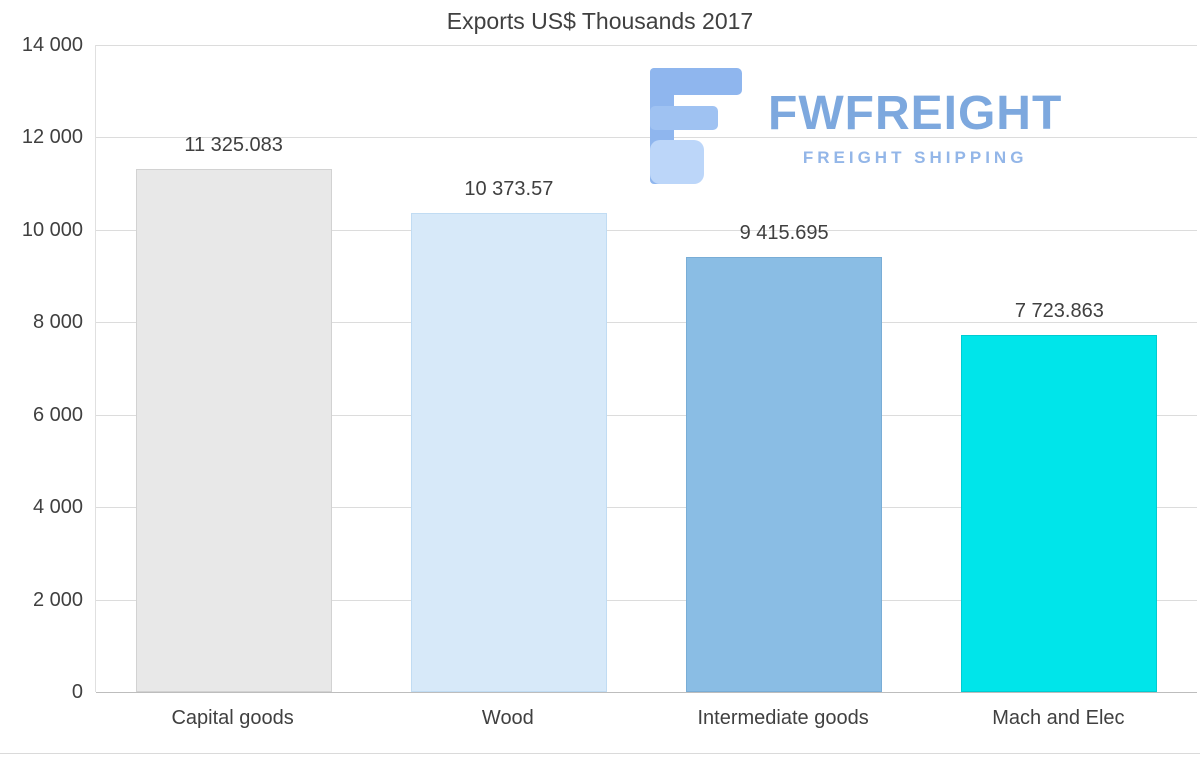 Image resolution: width=1200 pixels, height=763 pixels. What do you see at coordinates (784, 232) in the screenshot?
I see `bar-value-label: 9 415.695` at bounding box center [784, 232].